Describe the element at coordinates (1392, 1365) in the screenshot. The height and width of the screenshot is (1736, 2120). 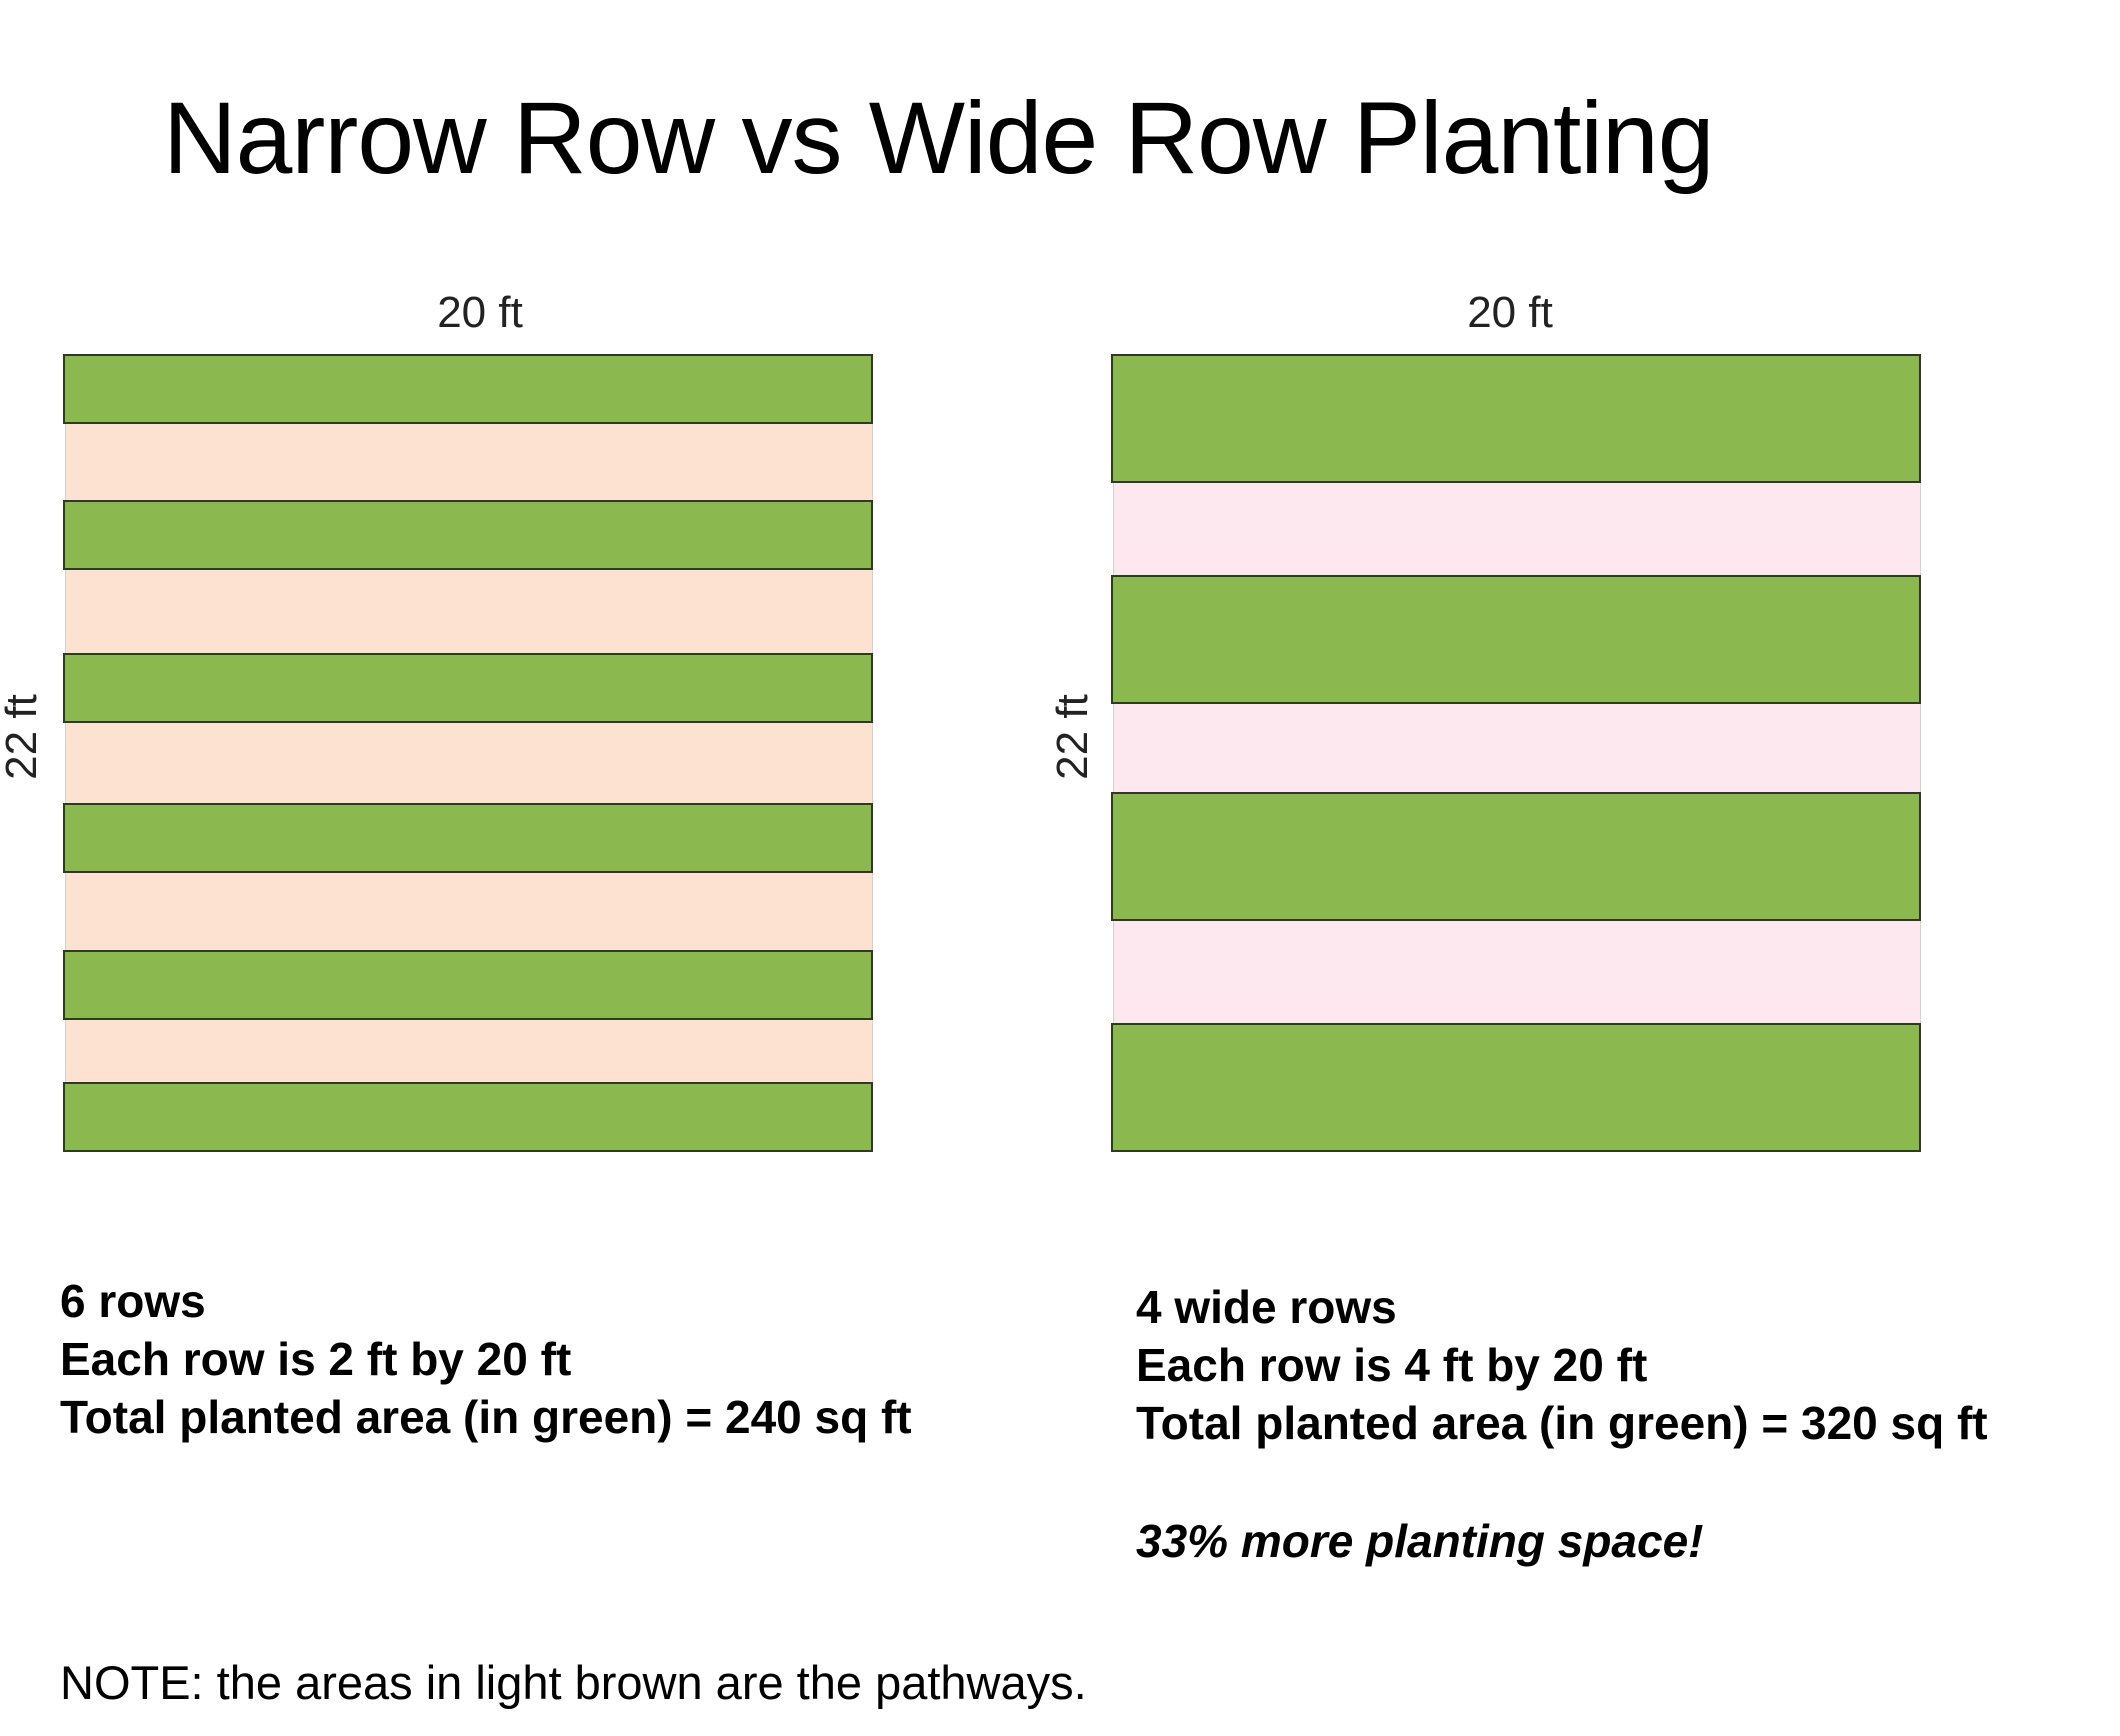
I see `wide-row-size: Each row is 4 ft by 20 ft` at that location.